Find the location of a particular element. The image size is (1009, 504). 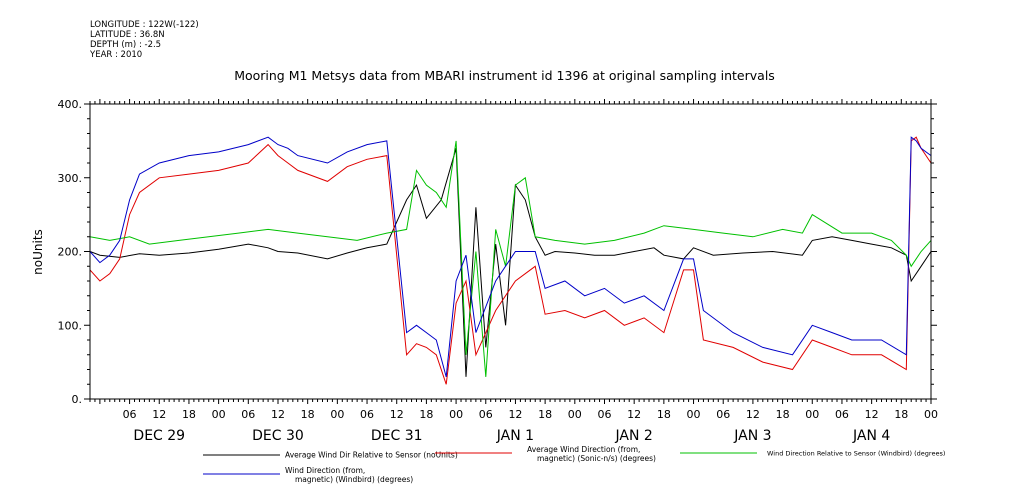

x-day-label: JAN 4 is located at coordinates (871, 436).